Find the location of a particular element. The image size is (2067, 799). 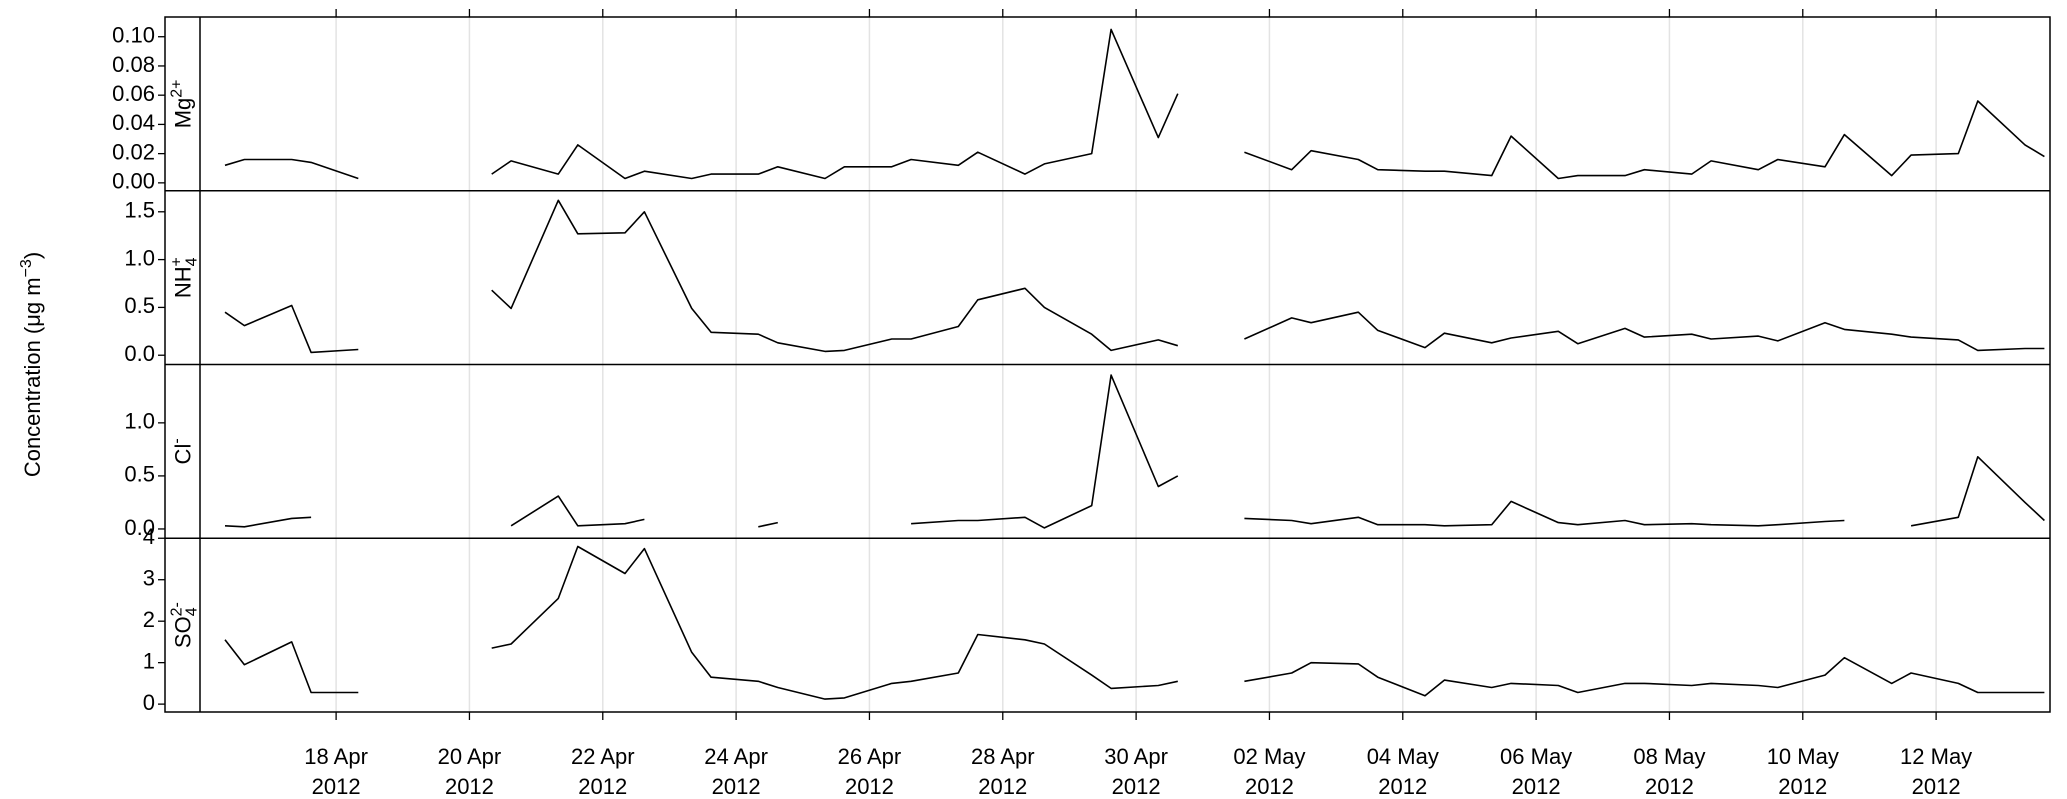

label-part: Mg is located at coordinates (183, 113).